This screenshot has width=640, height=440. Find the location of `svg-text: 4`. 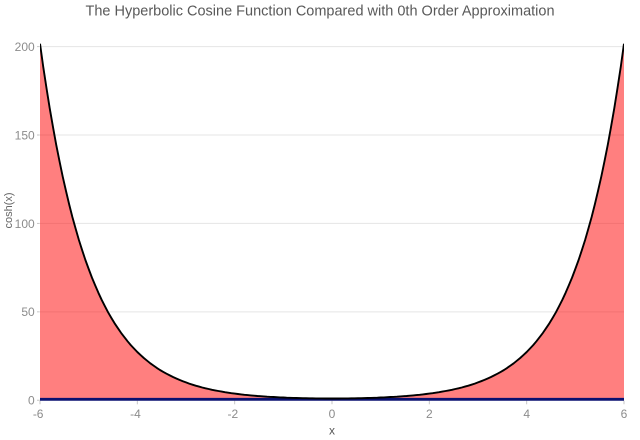

svg-text: 4 is located at coordinates (526, 414).